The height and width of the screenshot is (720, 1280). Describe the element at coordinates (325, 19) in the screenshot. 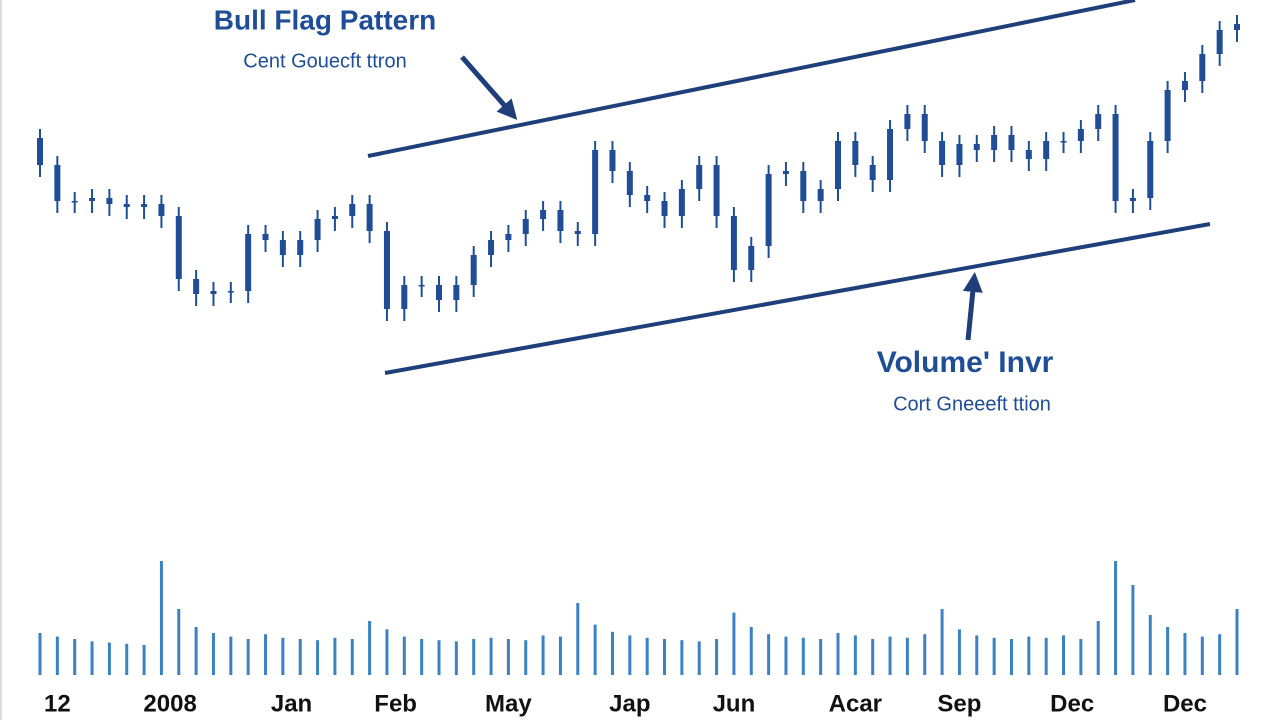

I see `chart-title: Bull Flag Pattern` at that location.